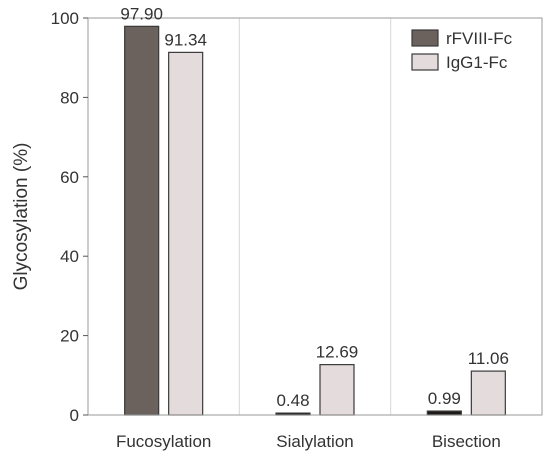  I want to click on y-tick-label: 60, so click(69, 177).